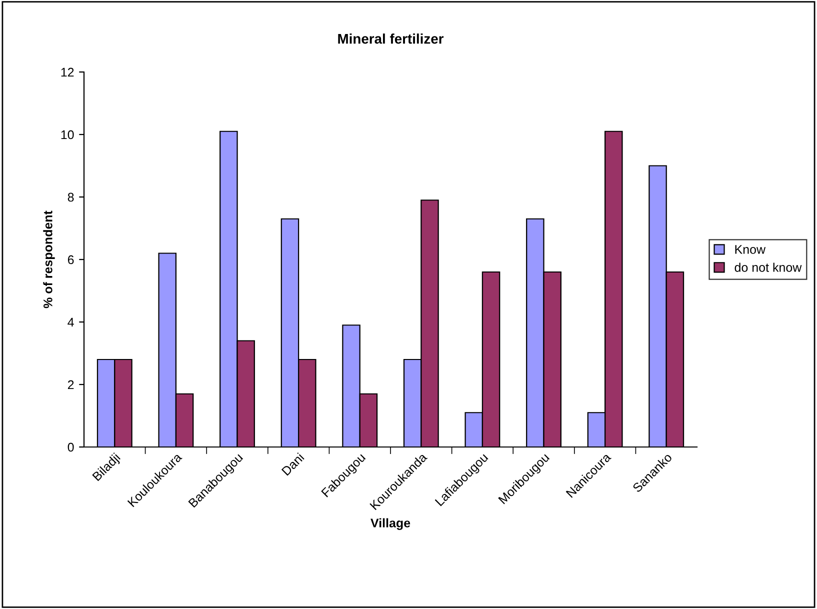 This screenshot has height=609, width=817. Describe the element at coordinates (71, 447) in the screenshot. I see `y-tick-label: 0` at that location.